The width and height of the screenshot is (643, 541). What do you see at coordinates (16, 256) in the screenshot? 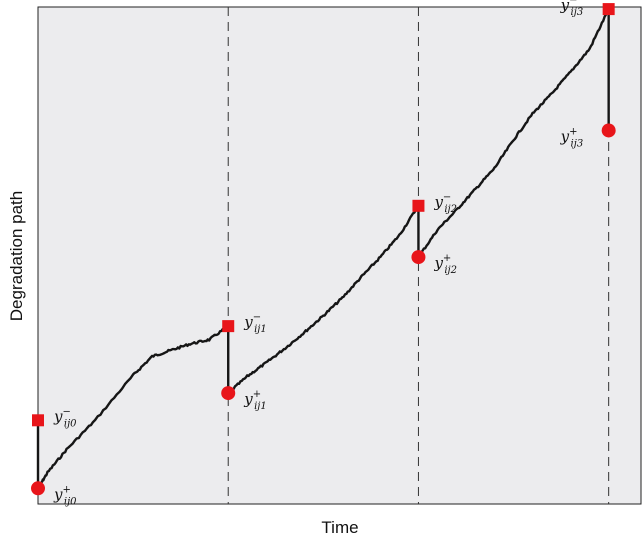
I see `y-axis-label: Degradation path` at bounding box center [16, 256].